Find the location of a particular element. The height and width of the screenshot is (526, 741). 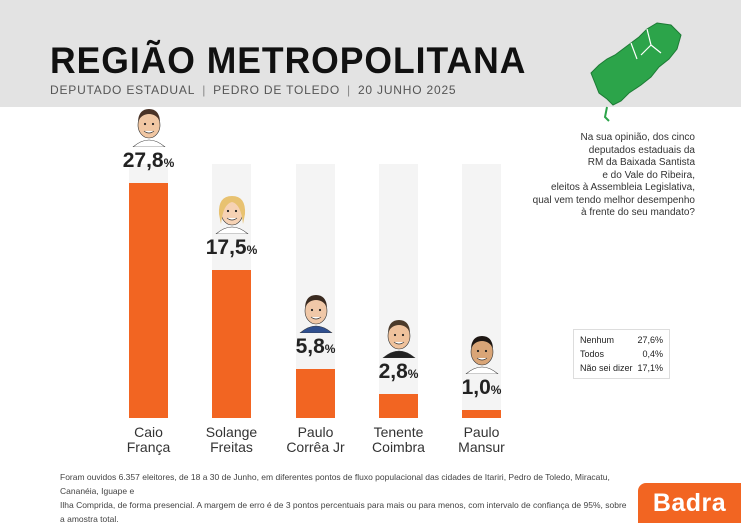

data-label: 27,8% is located at coordinates (148, 160).